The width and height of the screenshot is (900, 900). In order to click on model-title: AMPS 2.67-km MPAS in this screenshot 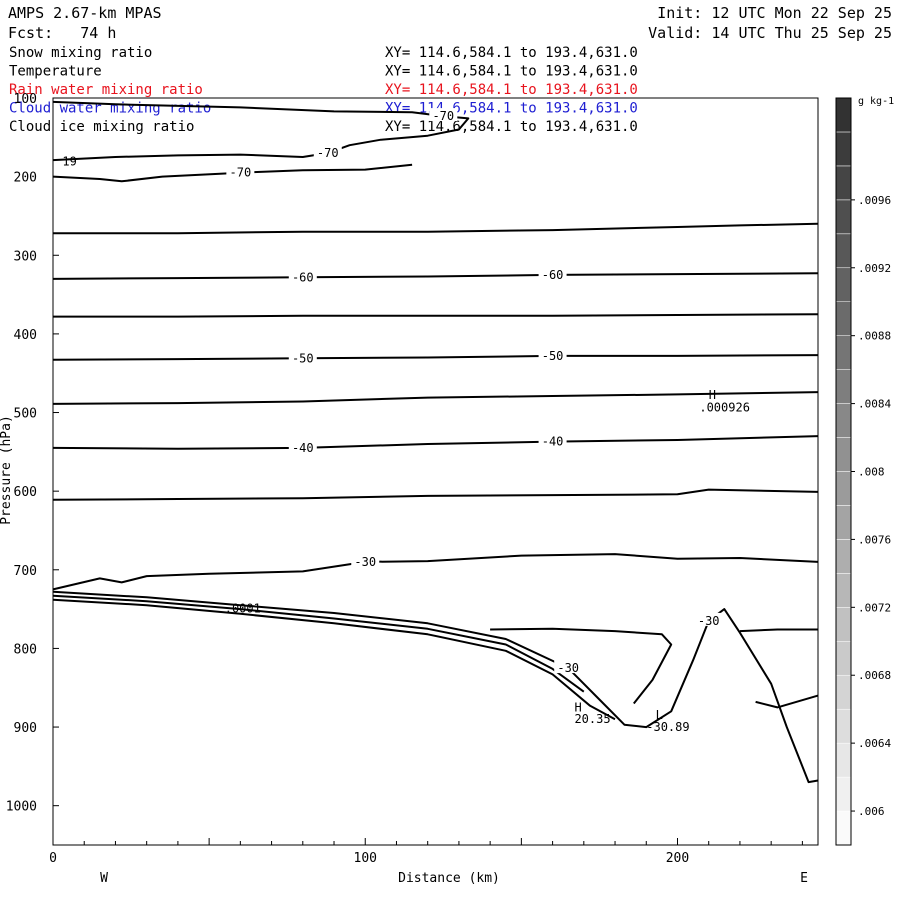, I will do `click(85, 13)`.